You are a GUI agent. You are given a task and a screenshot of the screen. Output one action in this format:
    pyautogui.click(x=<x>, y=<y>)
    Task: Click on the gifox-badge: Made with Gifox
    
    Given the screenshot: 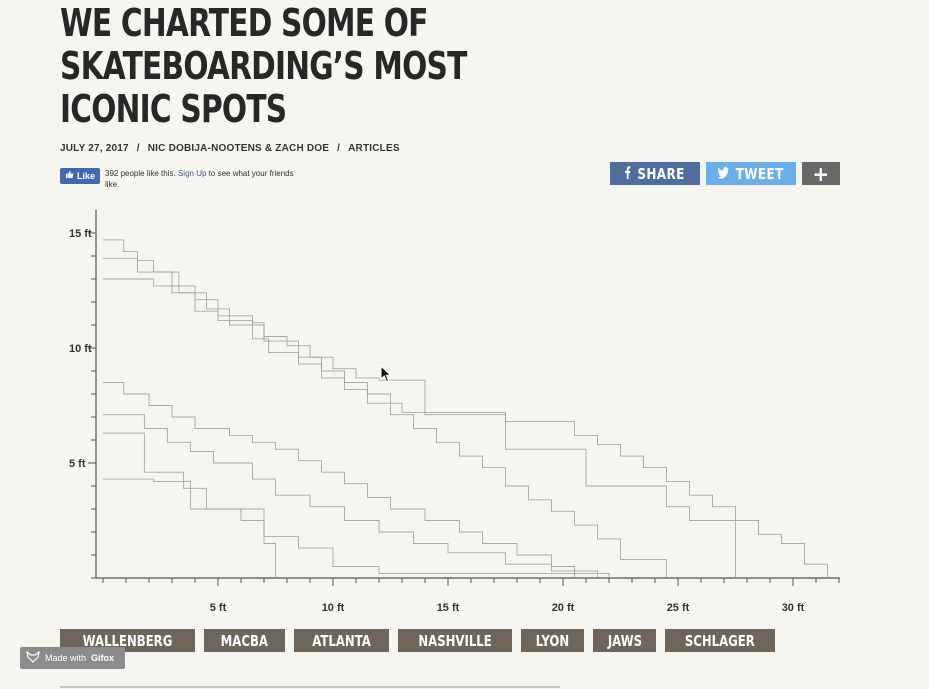 What is the action you would take?
    pyautogui.click(x=72, y=658)
    